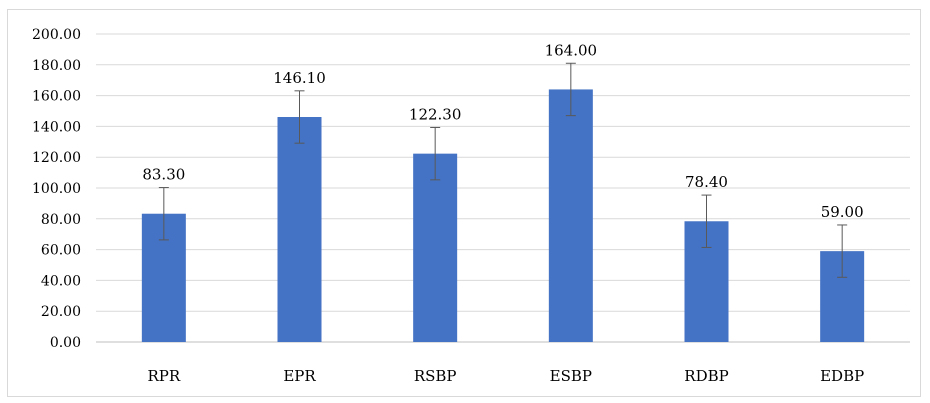 Image resolution: width=930 pixels, height=403 pixels. I want to click on y-tick-label: 160.00, so click(56, 97).